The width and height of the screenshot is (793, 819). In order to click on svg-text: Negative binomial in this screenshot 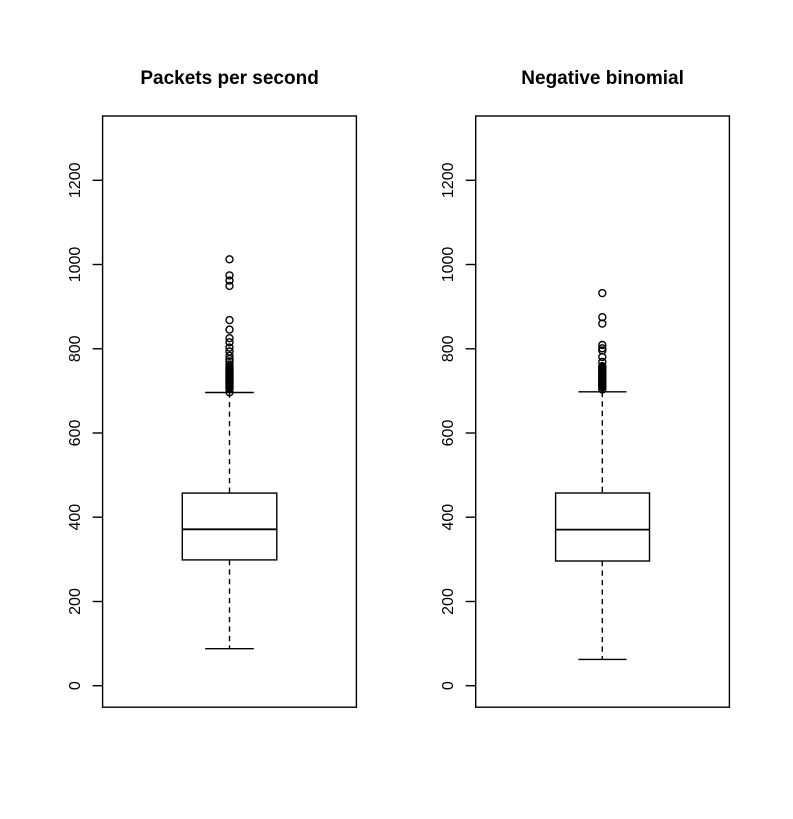, I will do `click(602, 78)`.